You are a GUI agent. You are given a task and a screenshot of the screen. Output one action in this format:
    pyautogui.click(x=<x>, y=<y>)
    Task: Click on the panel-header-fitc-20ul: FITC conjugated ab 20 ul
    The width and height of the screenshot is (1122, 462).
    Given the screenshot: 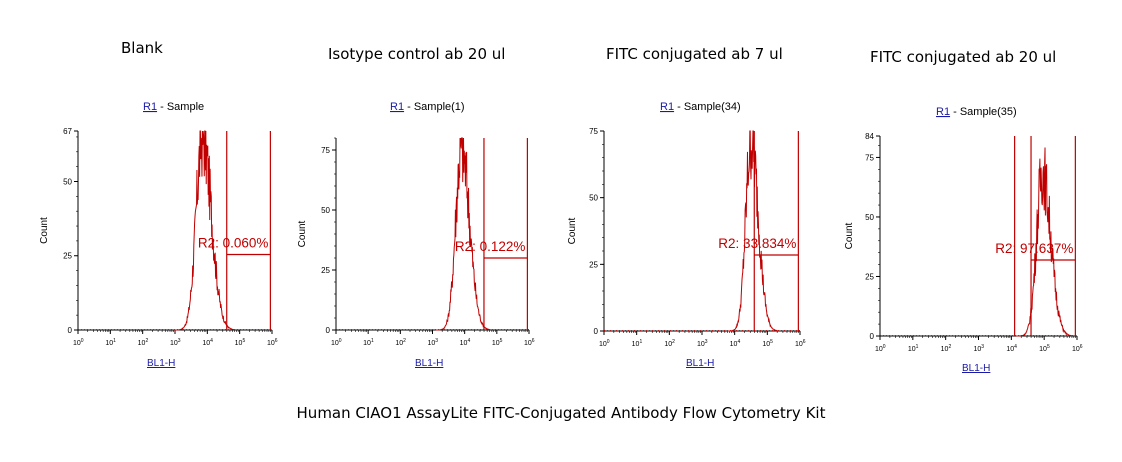 What is the action you would take?
    pyautogui.click(x=963, y=57)
    